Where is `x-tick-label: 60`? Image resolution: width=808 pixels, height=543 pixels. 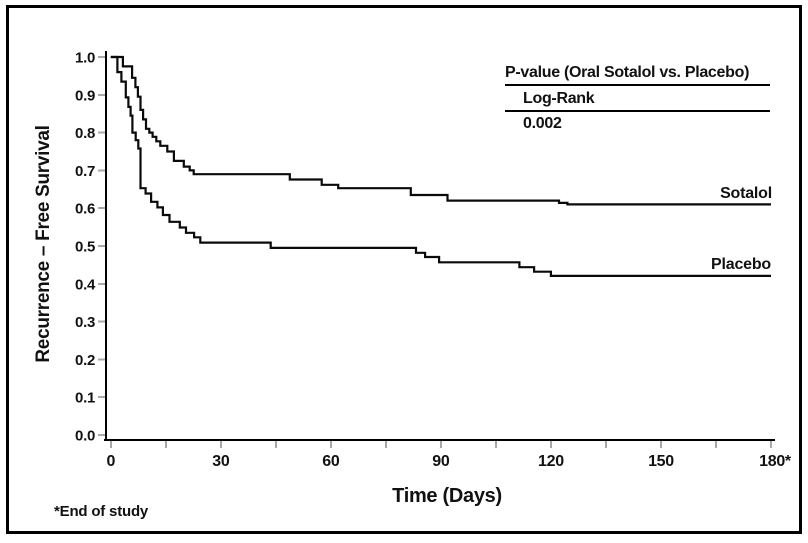
x-tick-label: 60 is located at coordinates (331, 461).